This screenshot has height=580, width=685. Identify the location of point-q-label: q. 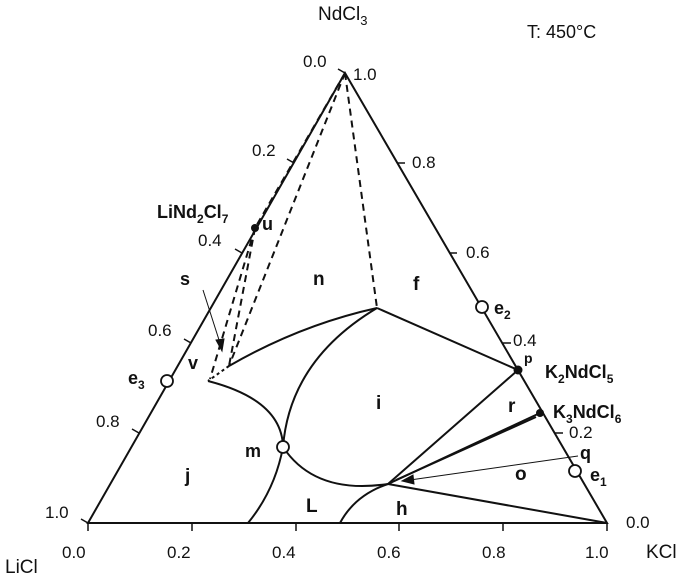
(585, 453).